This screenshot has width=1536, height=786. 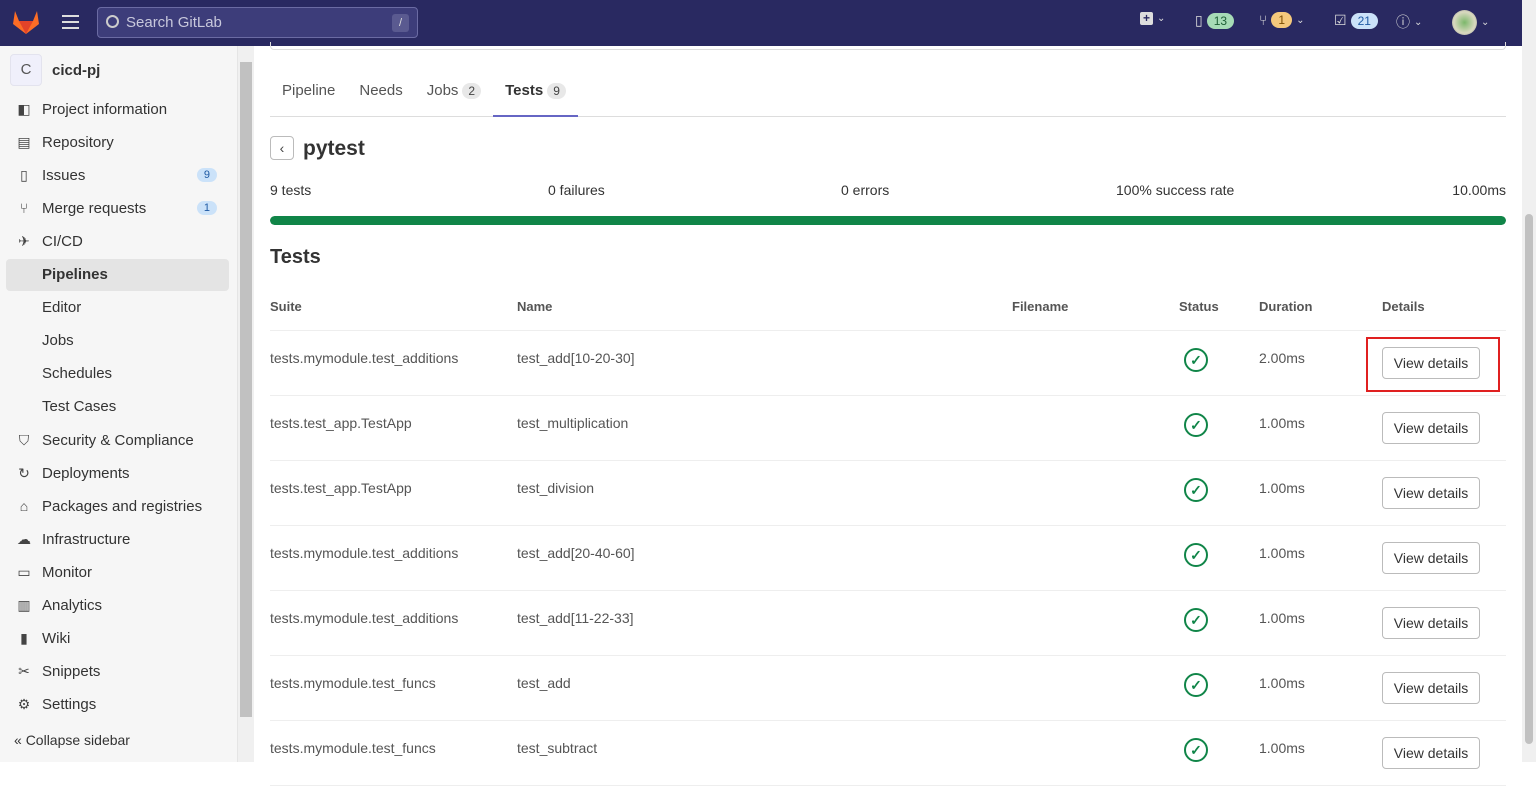 I want to click on pipeline-header-card, so click(x=888, y=46).